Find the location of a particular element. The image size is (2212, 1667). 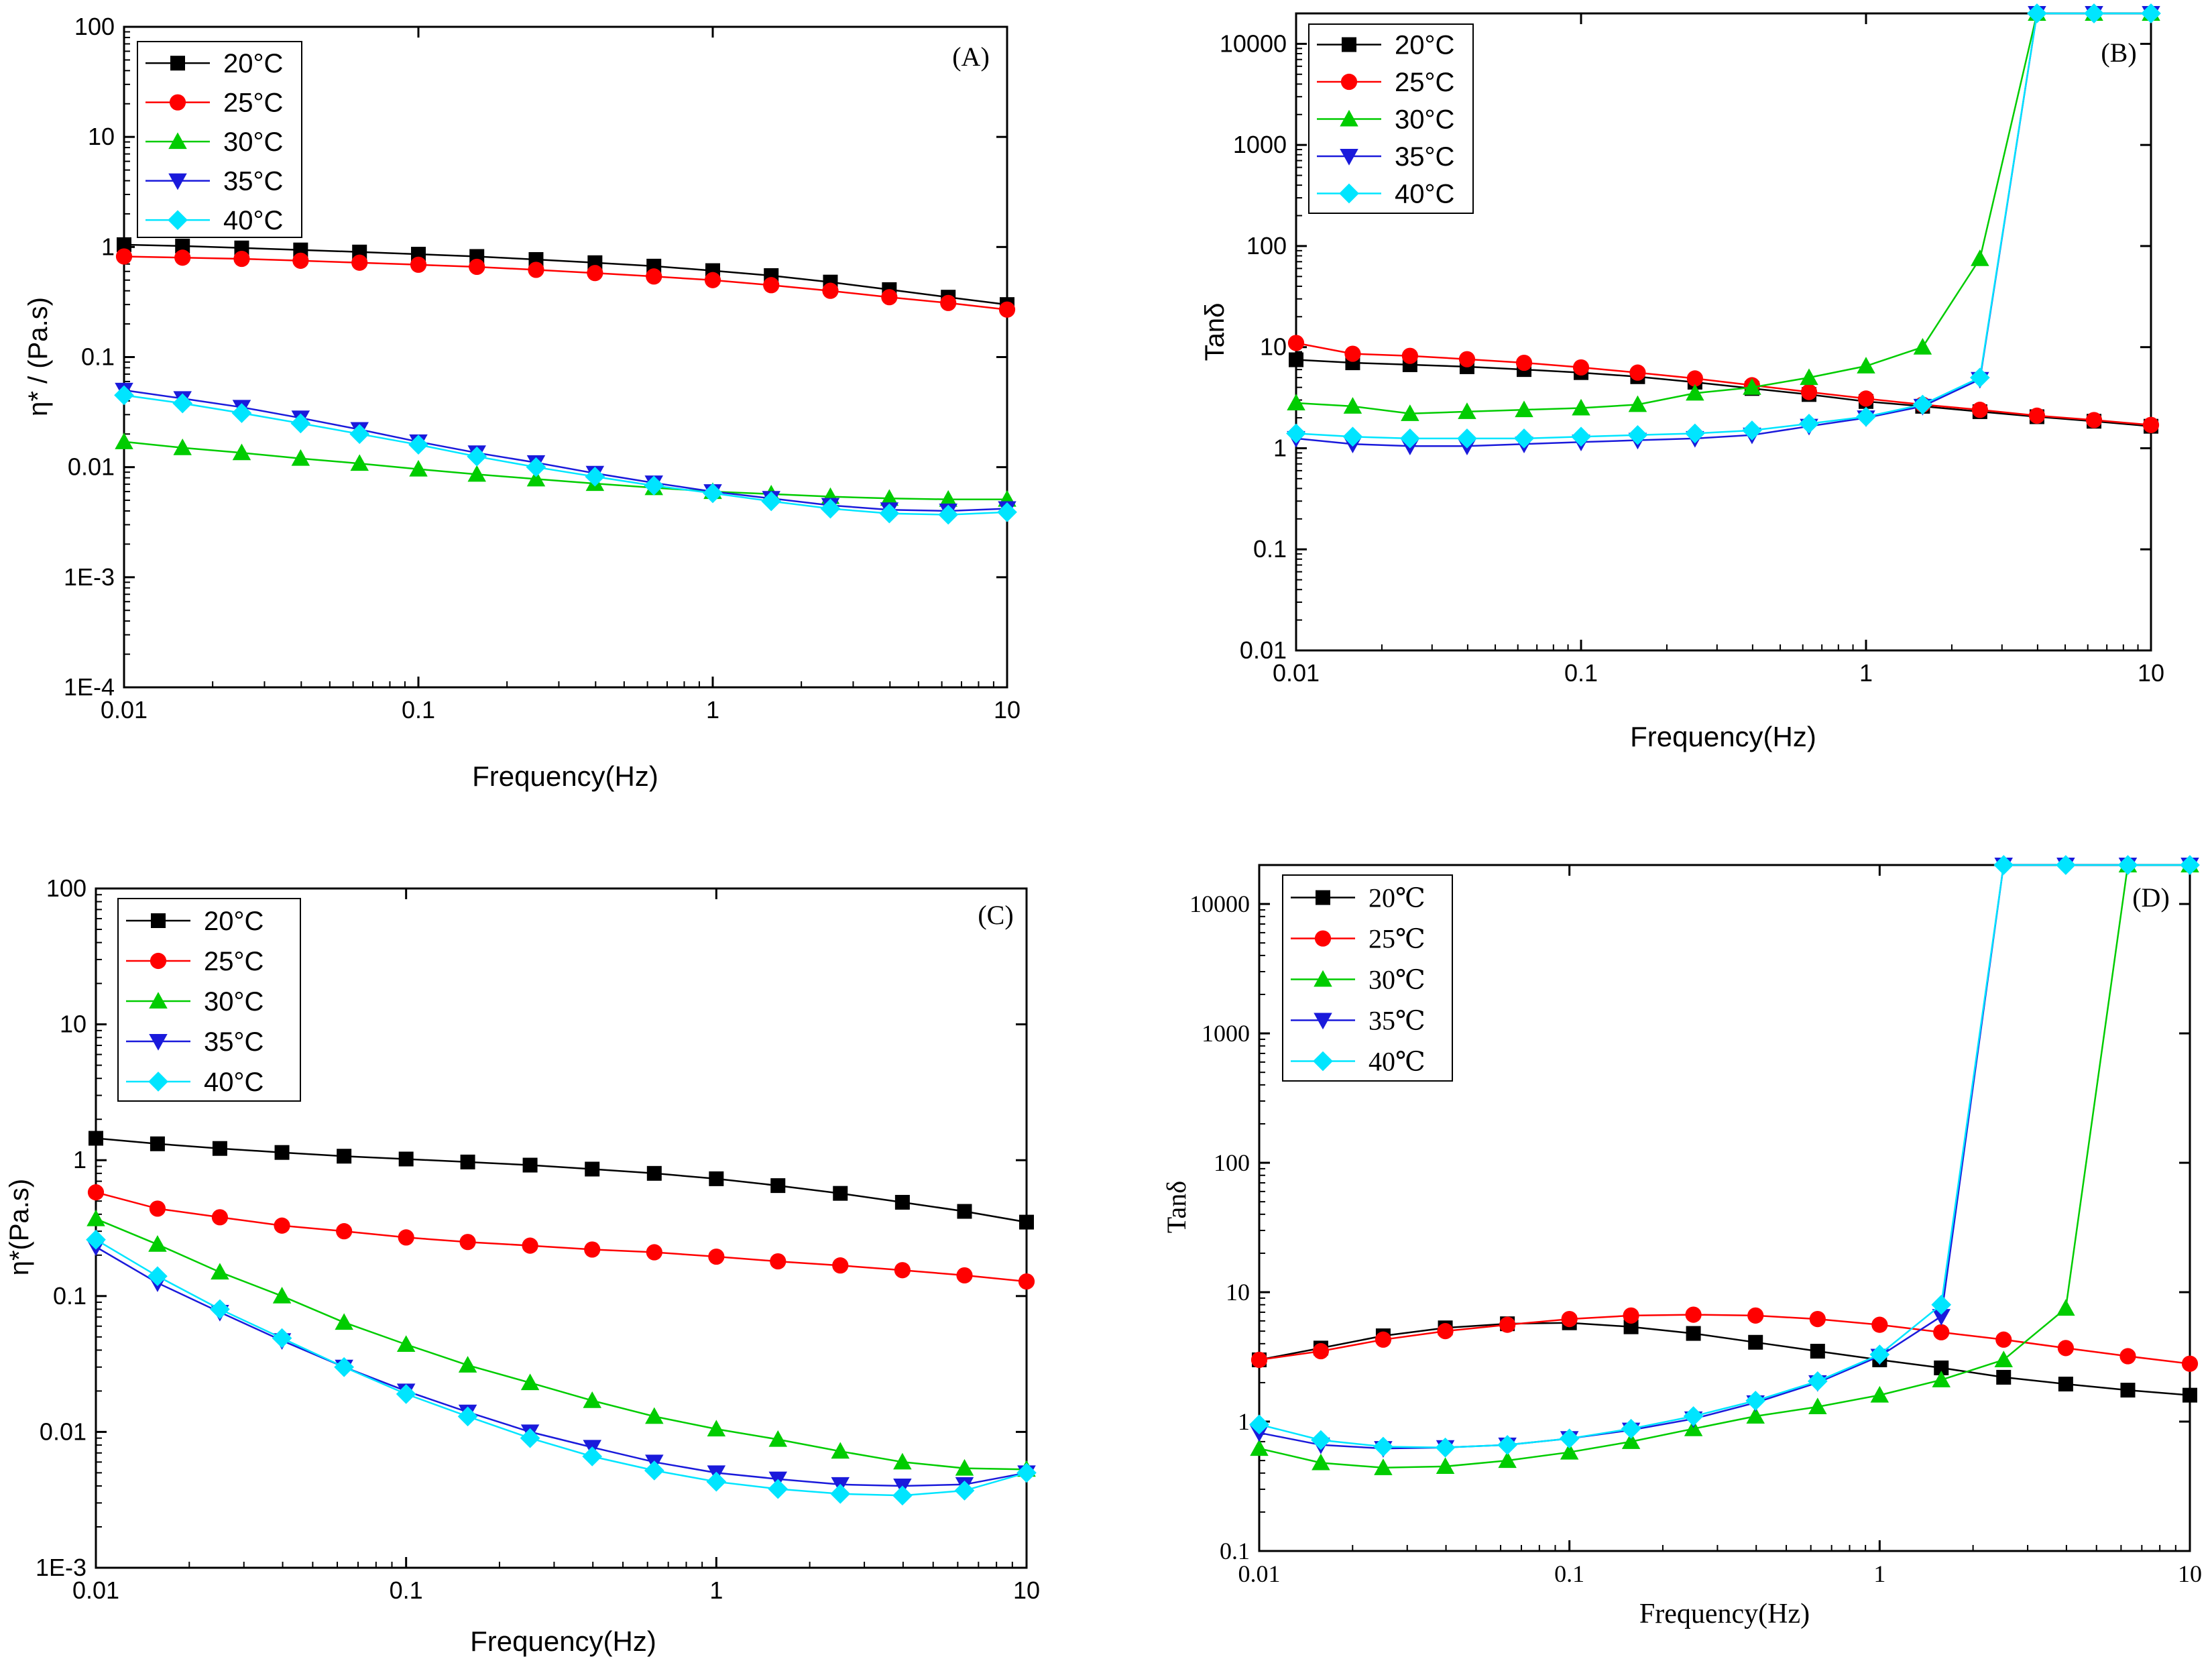

y-axis-label: Tanδ is located at coordinates (1176, 1207).